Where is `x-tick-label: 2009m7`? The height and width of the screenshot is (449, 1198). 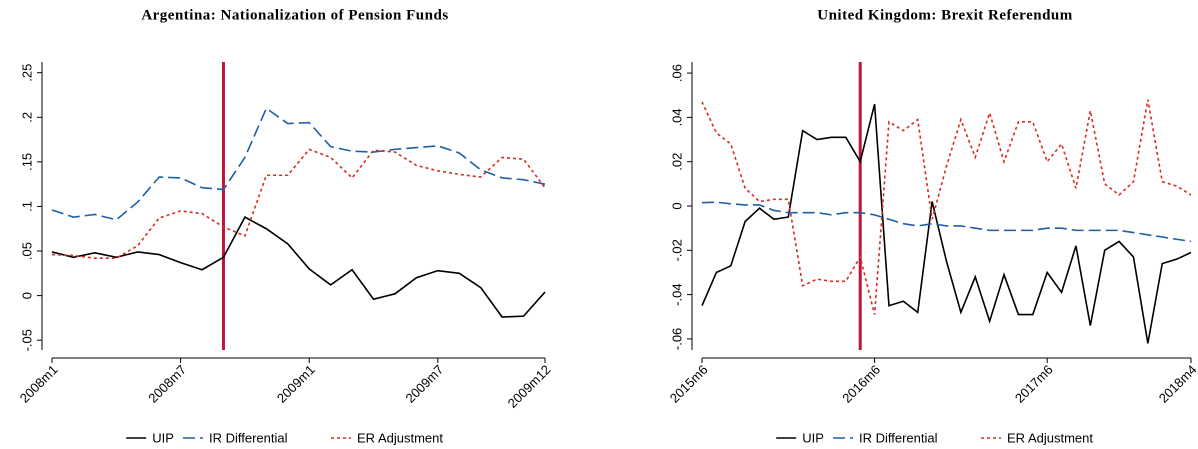
x-tick-label: 2009m7 is located at coordinates (425, 384).